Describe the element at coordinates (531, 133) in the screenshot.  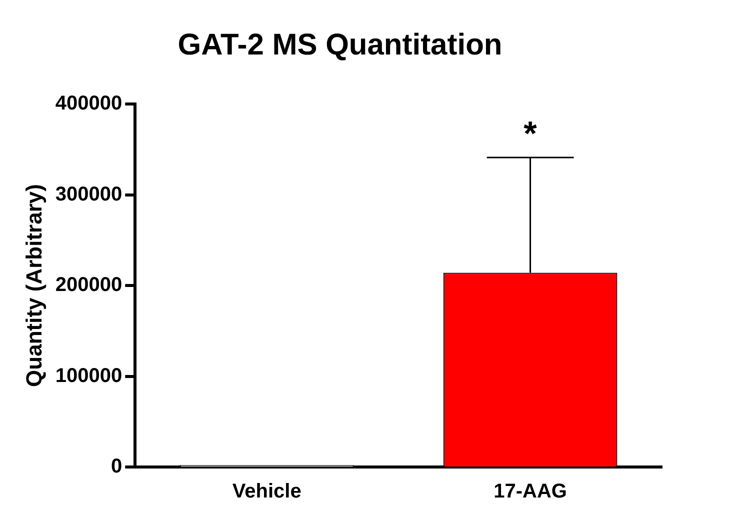
I see `annotation: *` at that location.